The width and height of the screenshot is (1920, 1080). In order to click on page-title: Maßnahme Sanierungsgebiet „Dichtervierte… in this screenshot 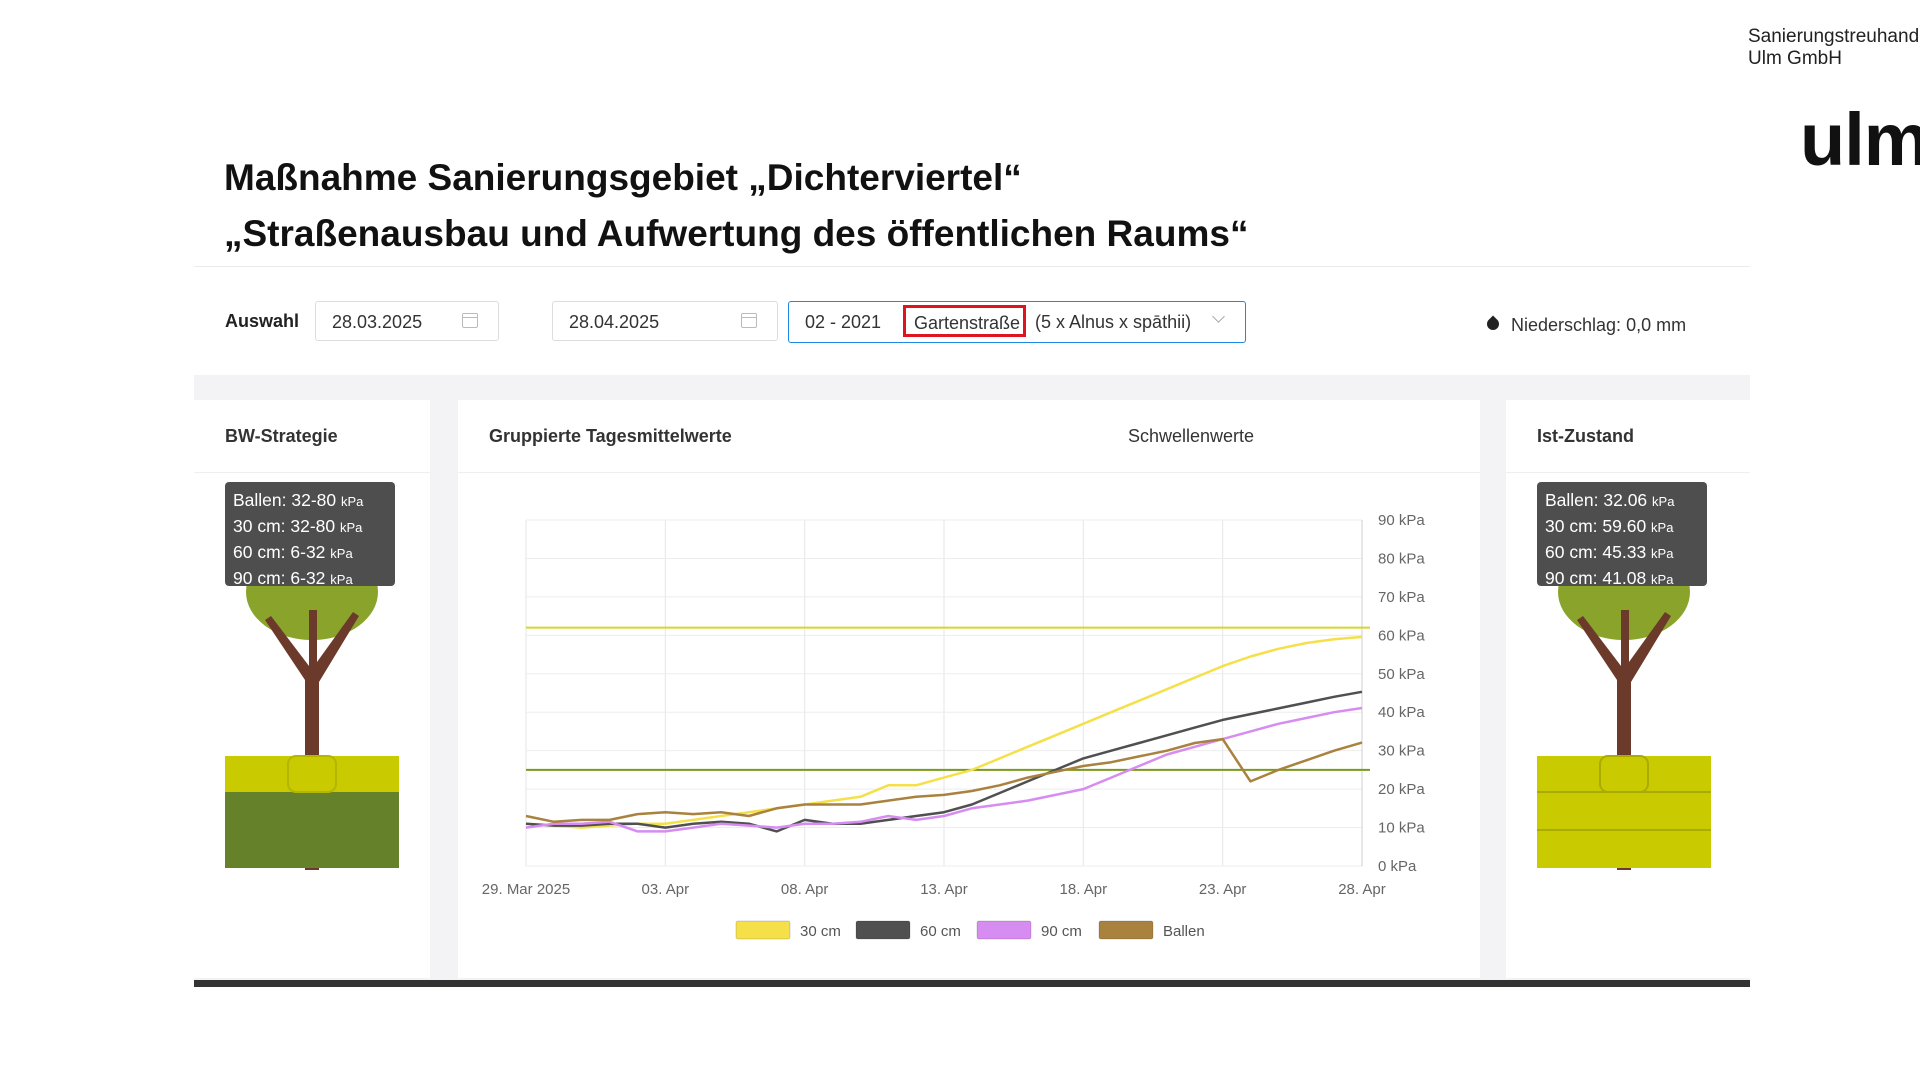, I will do `click(736, 206)`.